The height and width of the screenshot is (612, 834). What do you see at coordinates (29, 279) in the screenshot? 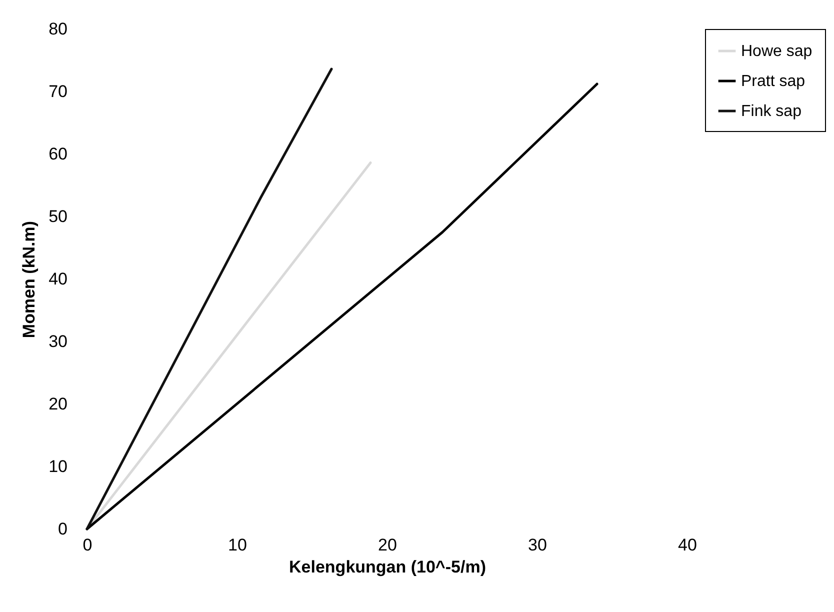
I see `y-axis-title: Momen (kN.m)` at bounding box center [29, 279].